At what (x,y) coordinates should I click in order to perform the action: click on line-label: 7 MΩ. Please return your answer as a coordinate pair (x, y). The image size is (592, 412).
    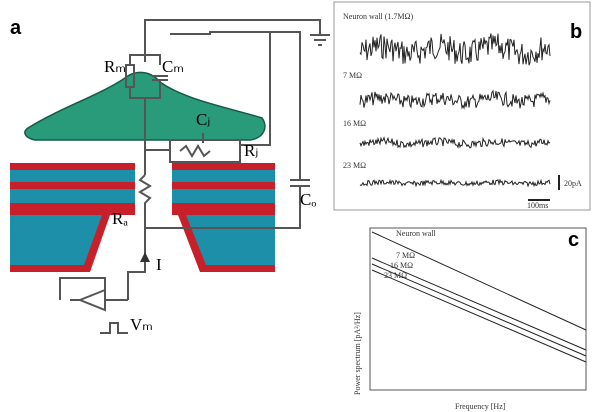
    Looking at the image, I should click on (405, 255).